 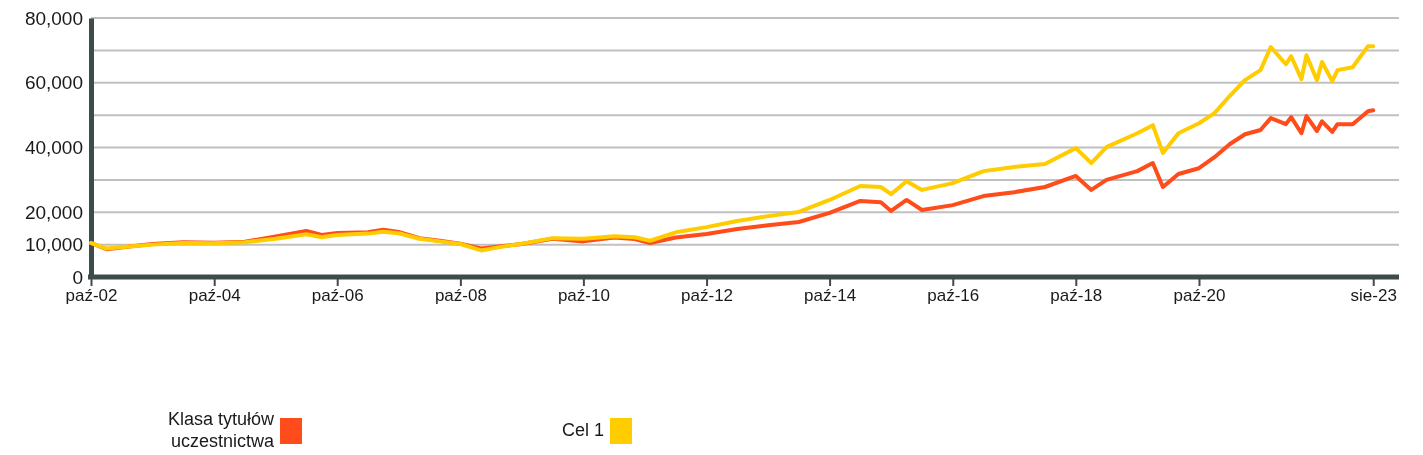 I want to click on x-tick-label: sie-23, so click(x=1373, y=296).